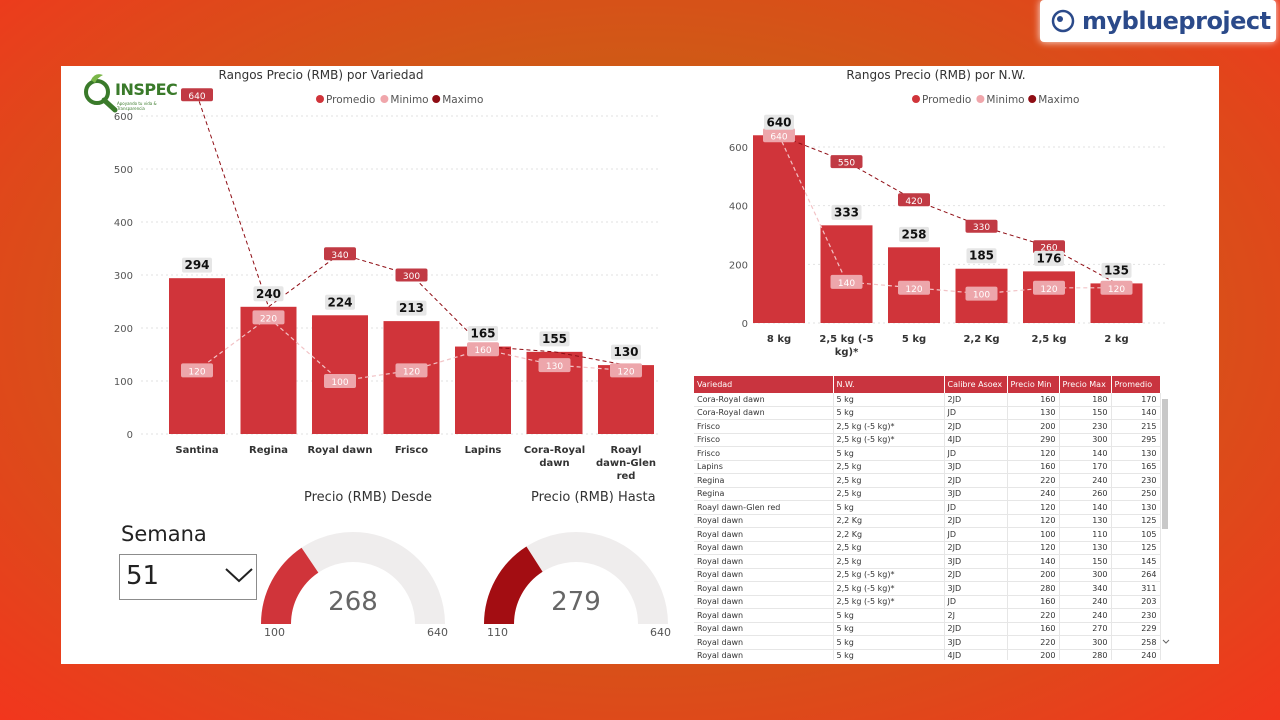  What do you see at coordinates (482, 334) in the screenshot?
I see `data-label-promedio: 165` at bounding box center [482, 334].